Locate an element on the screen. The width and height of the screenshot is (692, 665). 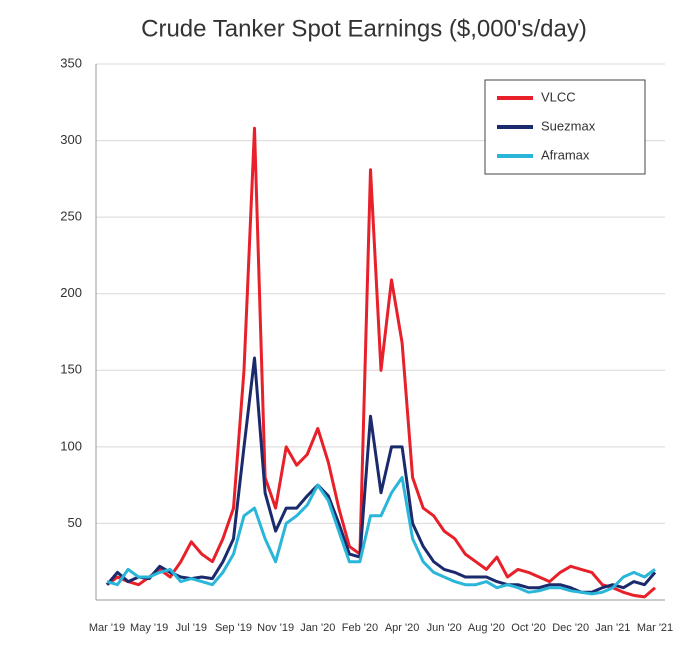
y-tick-label: 50 is located at coordinates (75, 522).